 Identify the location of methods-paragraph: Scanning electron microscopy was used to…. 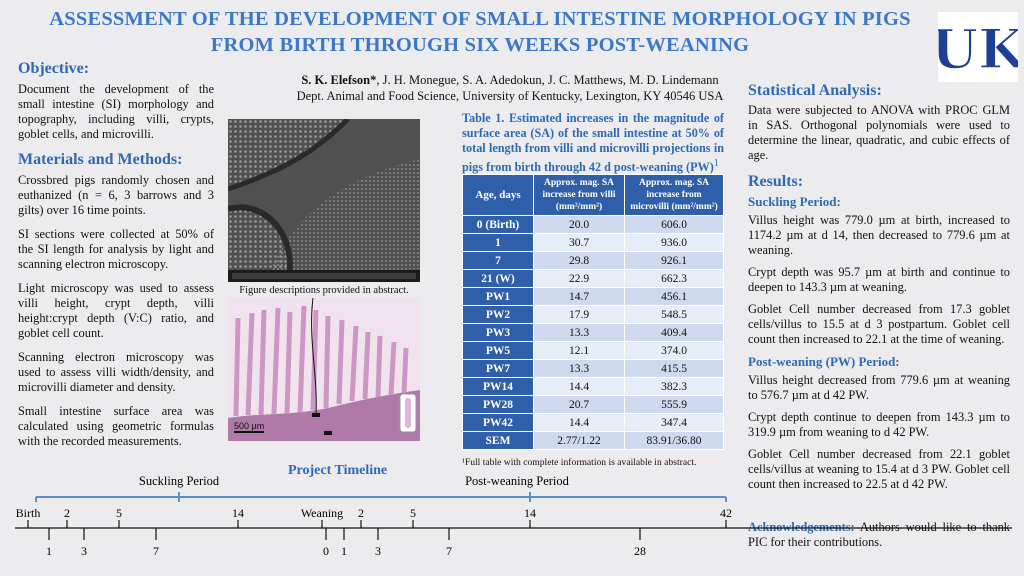
(116, 372).